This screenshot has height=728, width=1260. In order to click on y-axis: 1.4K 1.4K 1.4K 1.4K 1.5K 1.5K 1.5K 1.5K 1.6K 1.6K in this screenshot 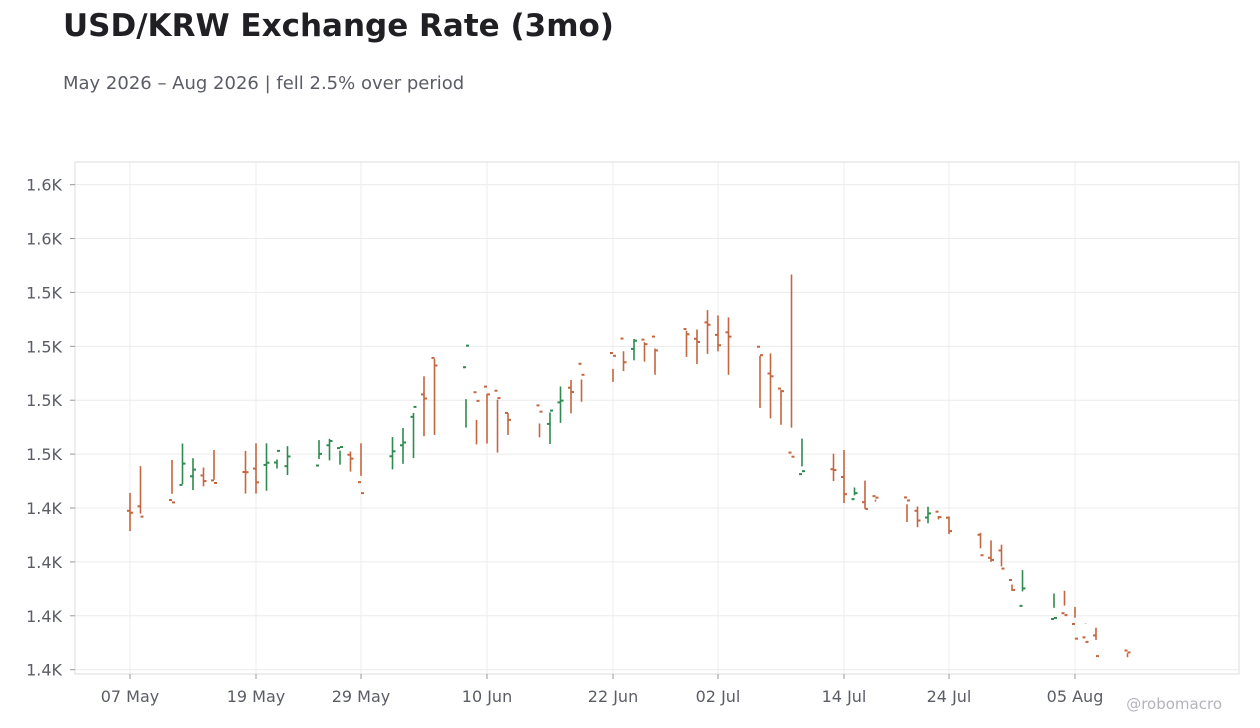, I will do `click(50, 428)`.